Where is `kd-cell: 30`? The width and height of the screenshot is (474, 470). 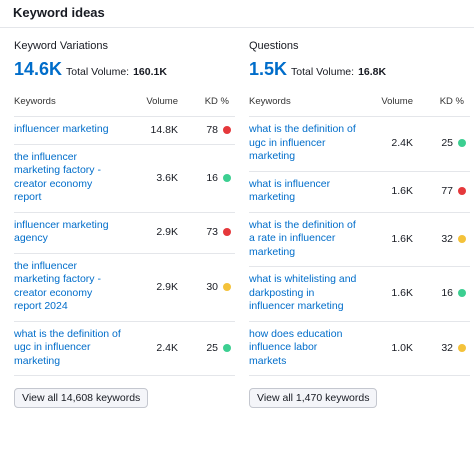
kd-cell: 30 is located at coordinates (206, 287).